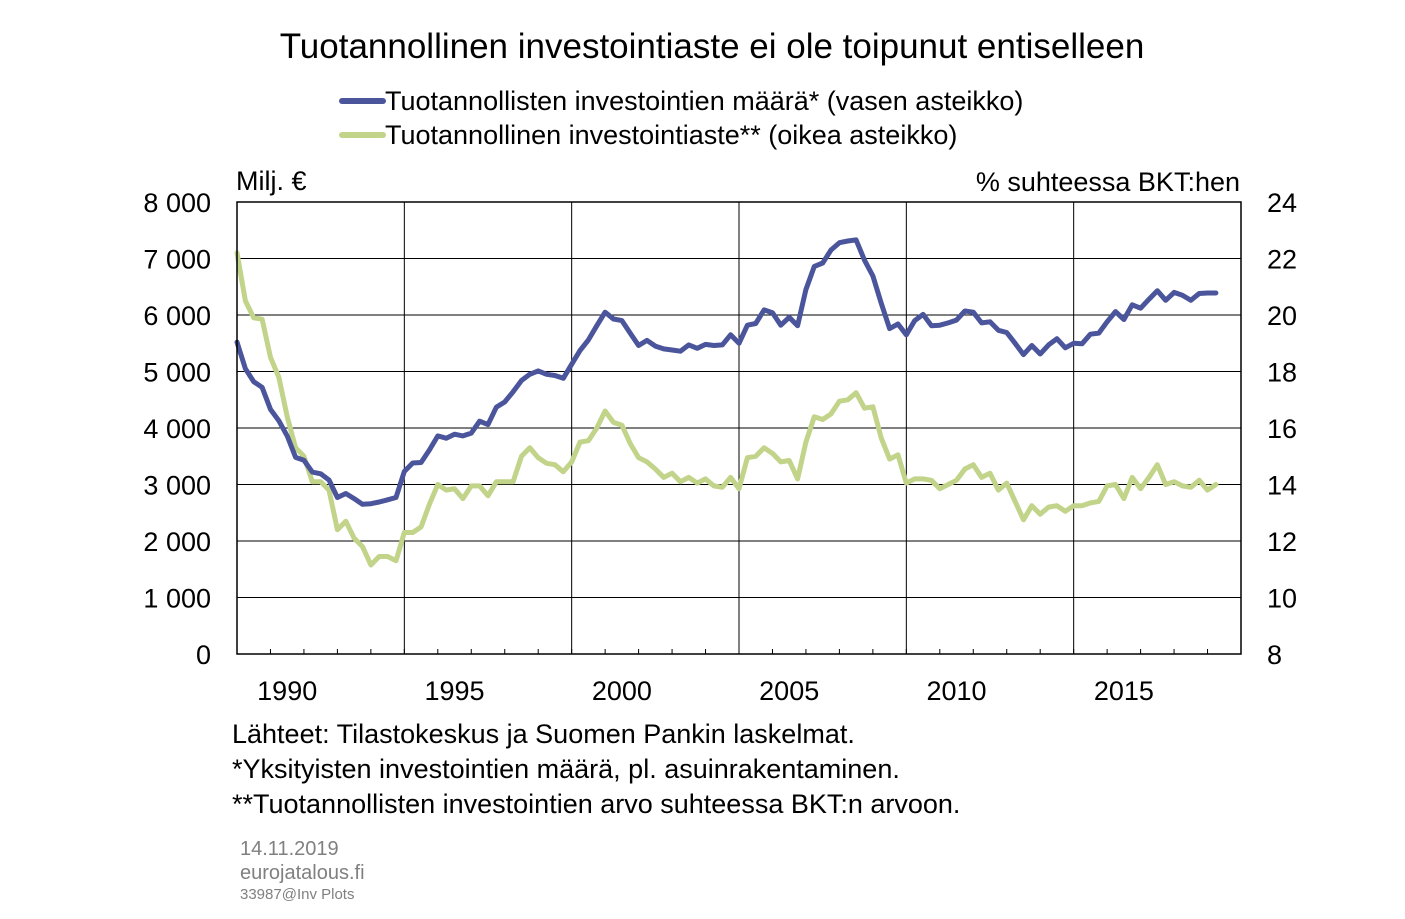 The width and height of the screenshot is (1405, 919). What do you see at coordinates (297, 894) in the screenshot?
I see `meta-code: 33987@Inv Plots` at bounding box center [297, 894].